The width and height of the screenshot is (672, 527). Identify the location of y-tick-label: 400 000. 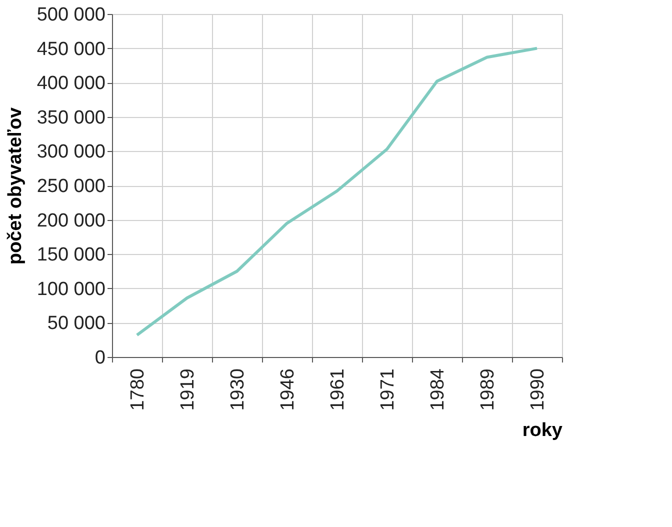
(71, 83).